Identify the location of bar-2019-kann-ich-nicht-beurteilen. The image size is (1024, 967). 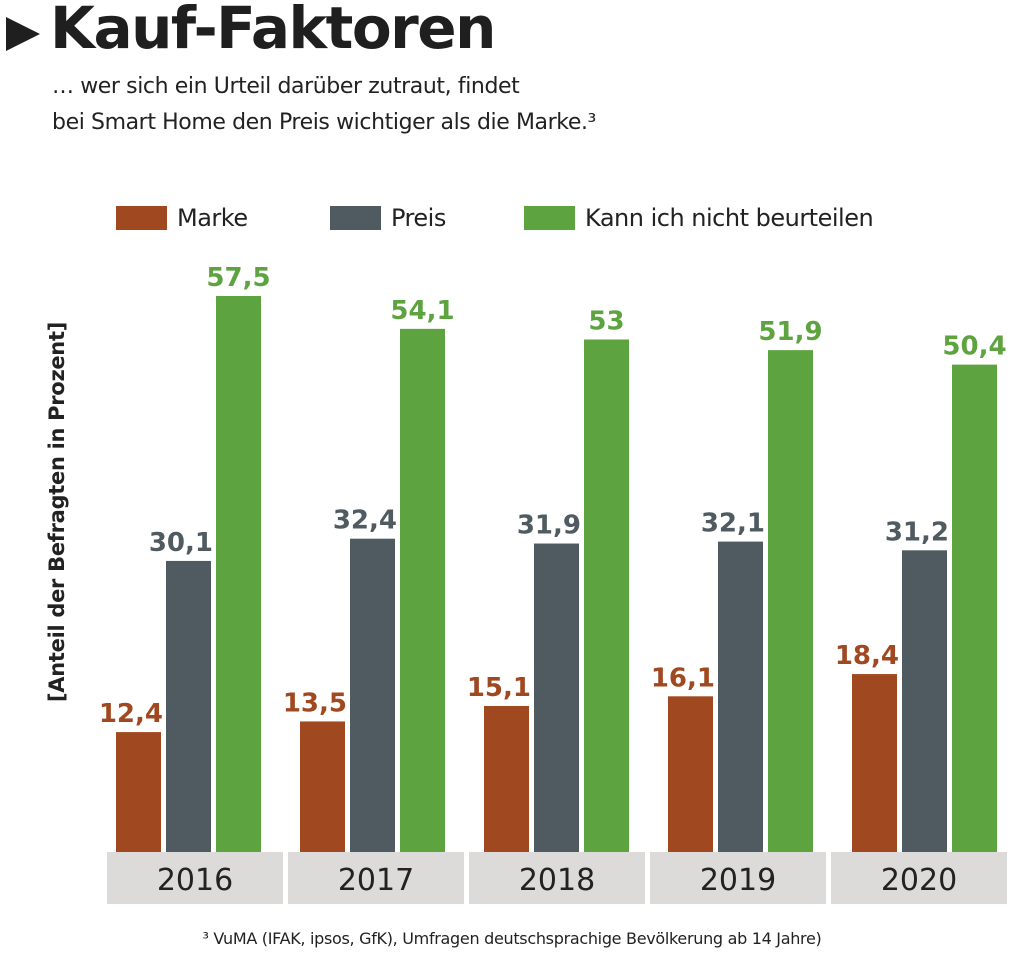
(790, 601).